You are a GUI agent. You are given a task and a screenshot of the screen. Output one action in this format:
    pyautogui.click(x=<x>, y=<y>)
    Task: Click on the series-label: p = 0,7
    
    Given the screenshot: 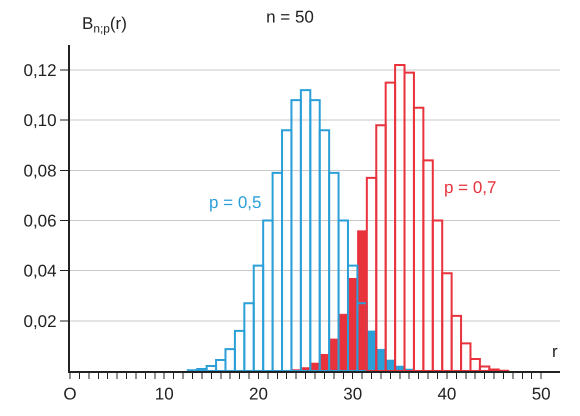 What is the action you would take?
    pyautogui.click(x=470, y=187)
    